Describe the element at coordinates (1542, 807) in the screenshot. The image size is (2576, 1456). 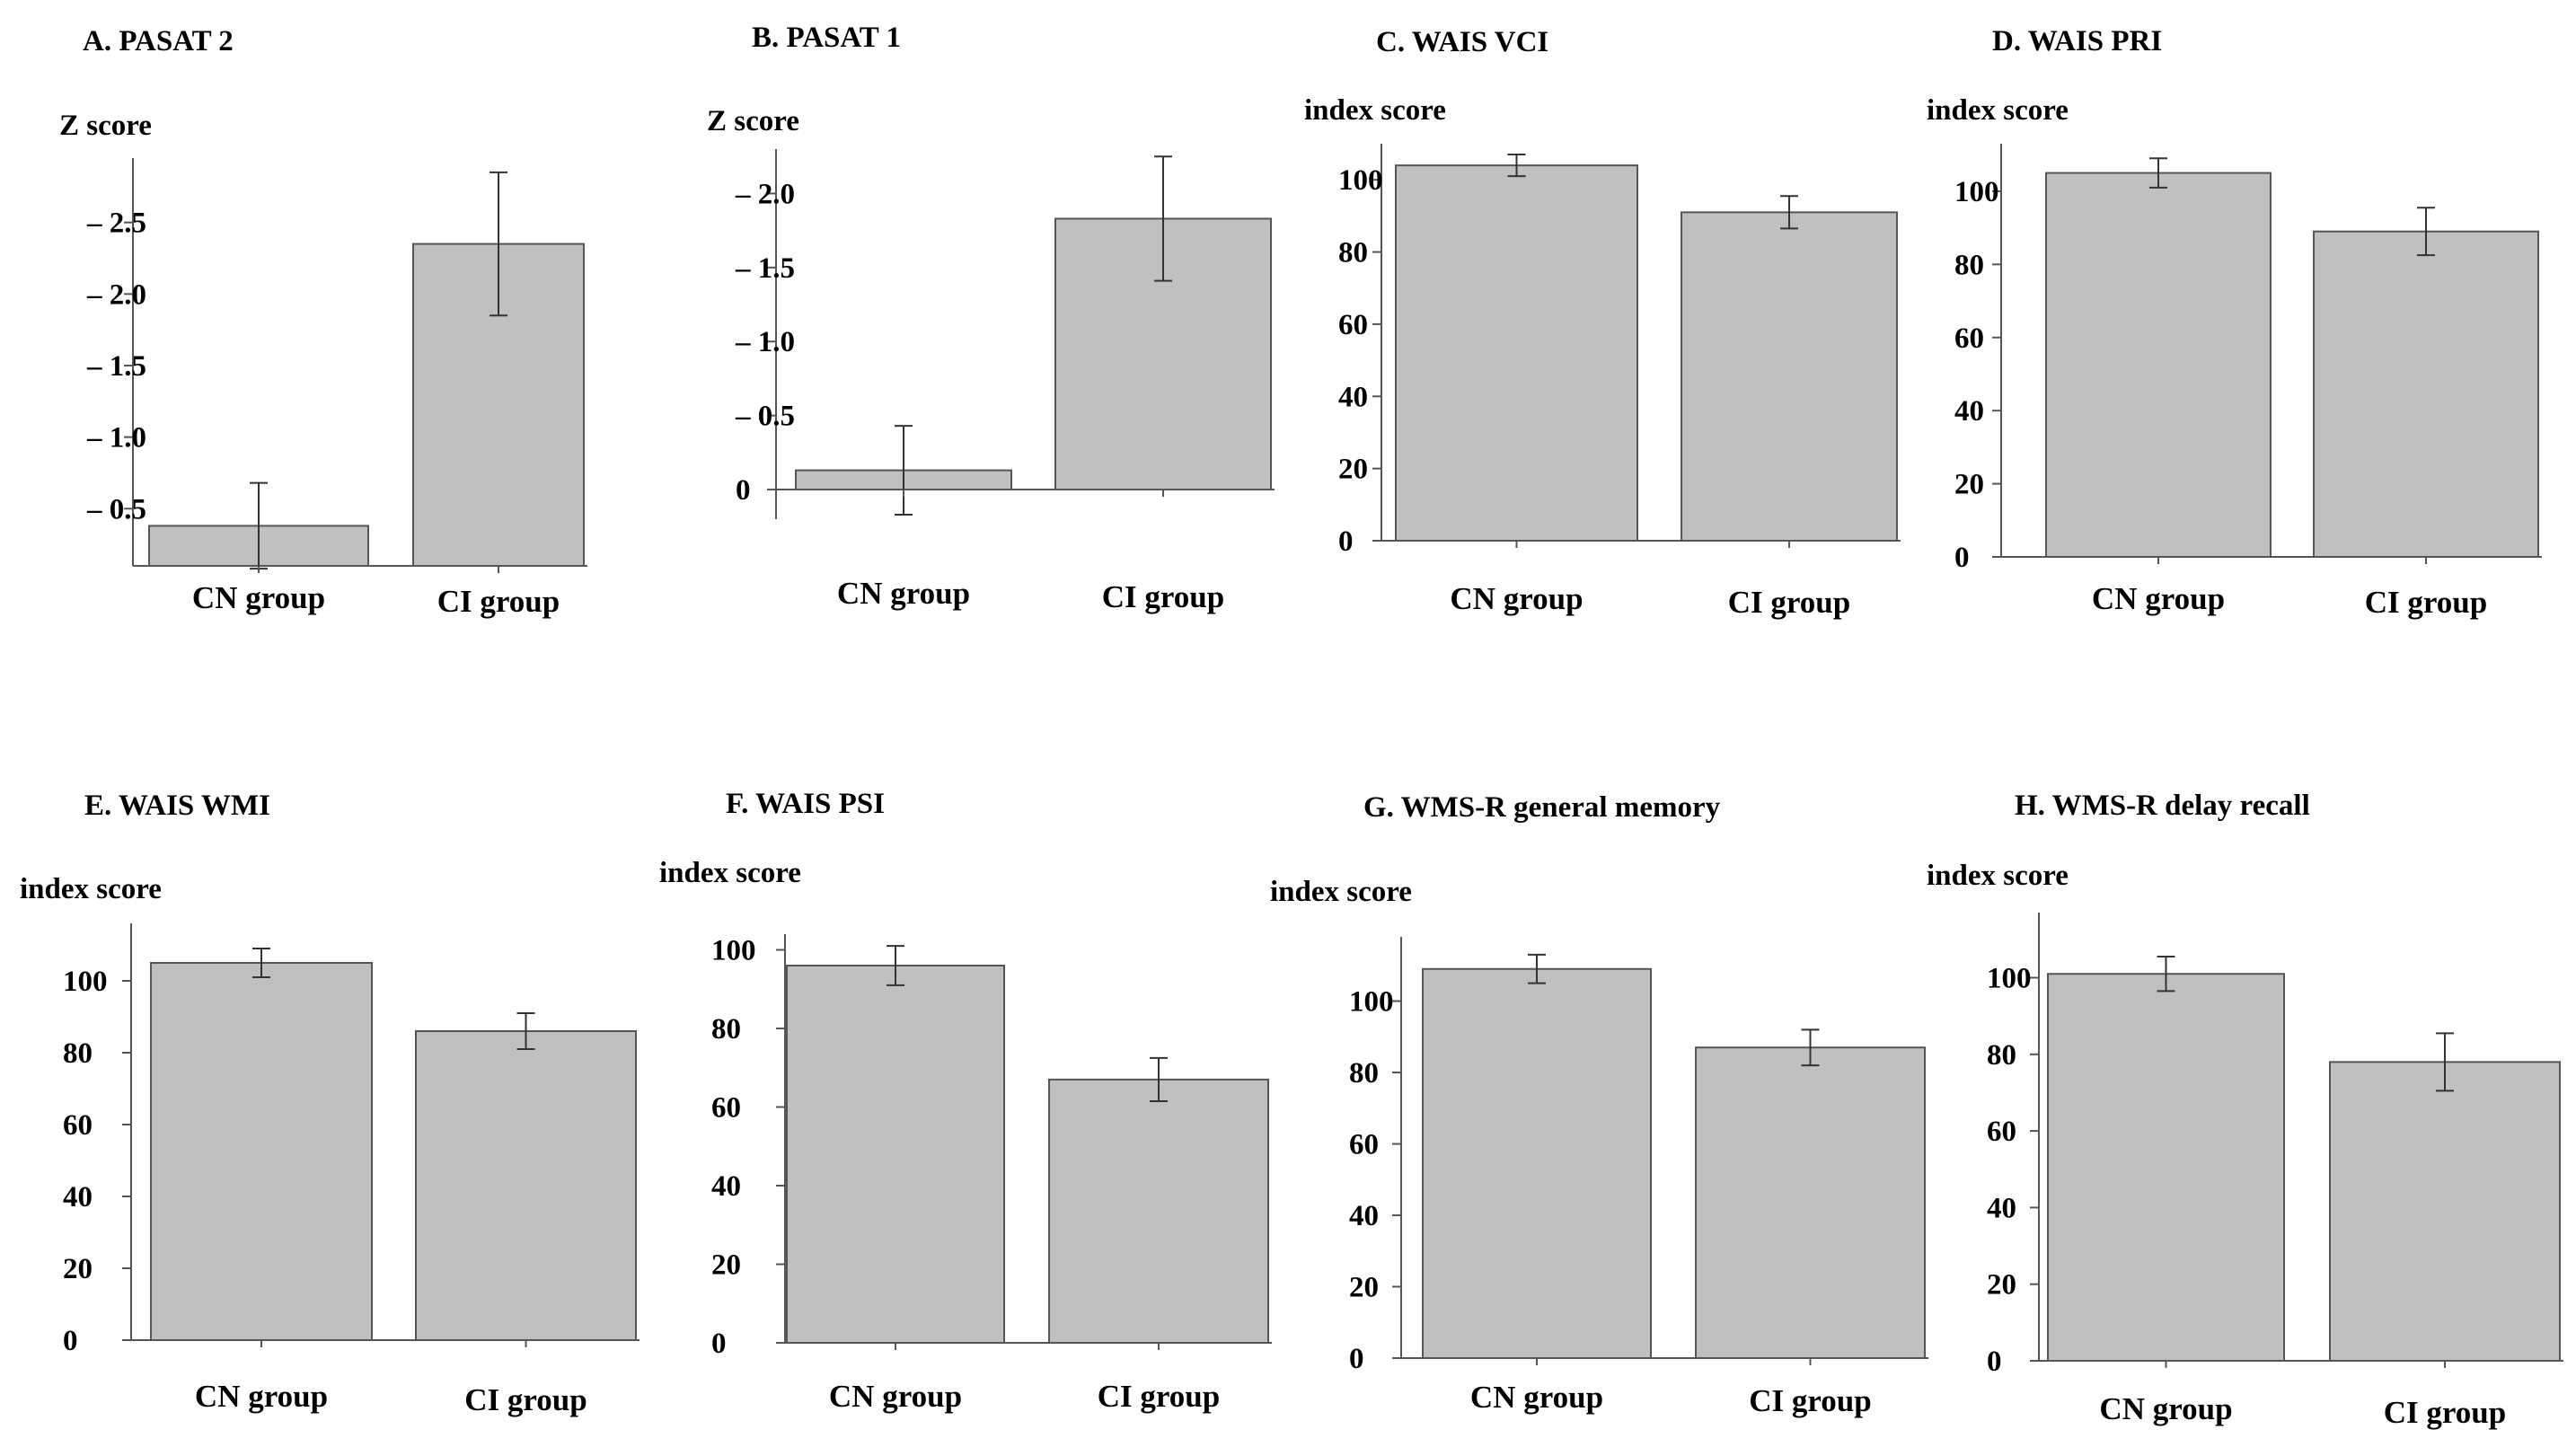
I see `chart-title: G. WMS-R general memory` at that location.